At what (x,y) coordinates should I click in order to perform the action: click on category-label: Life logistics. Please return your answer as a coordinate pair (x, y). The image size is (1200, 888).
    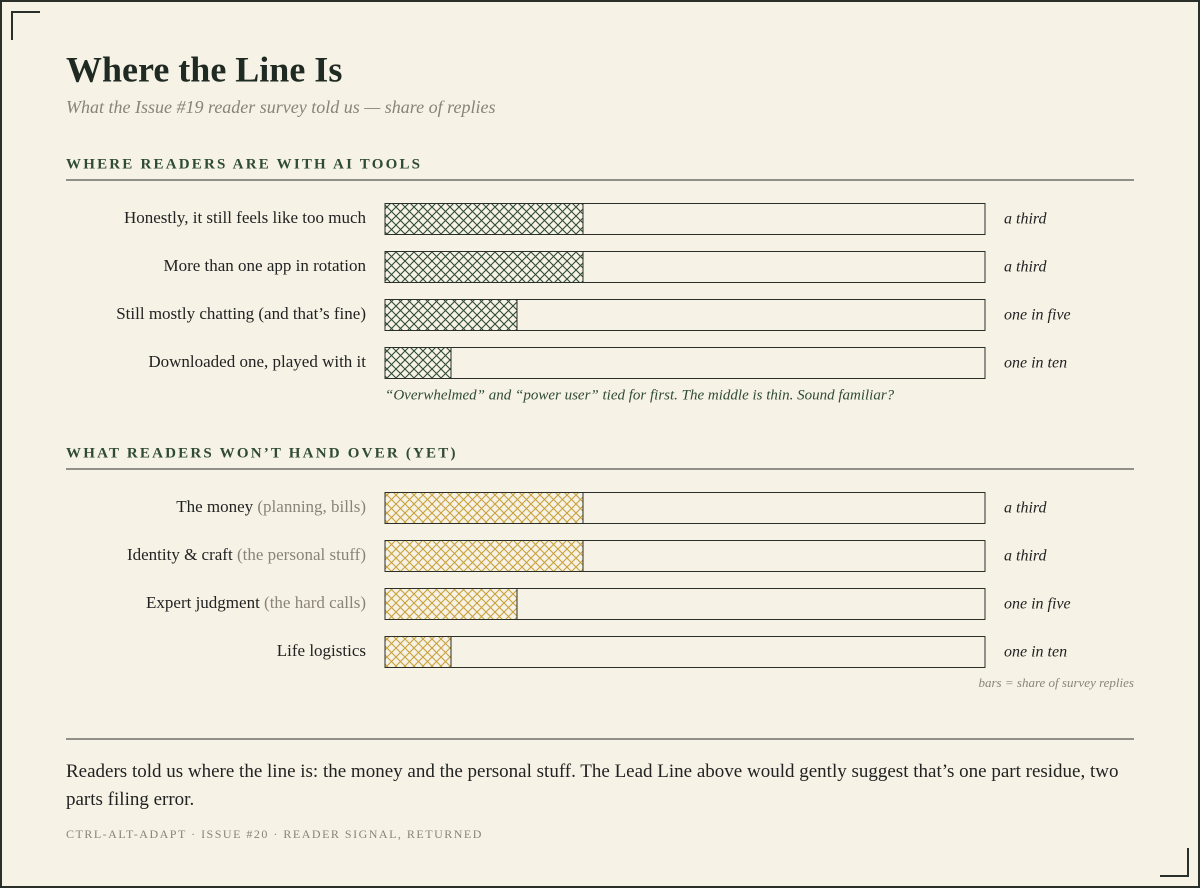
    Looking at the image, I should click on (321, 650).